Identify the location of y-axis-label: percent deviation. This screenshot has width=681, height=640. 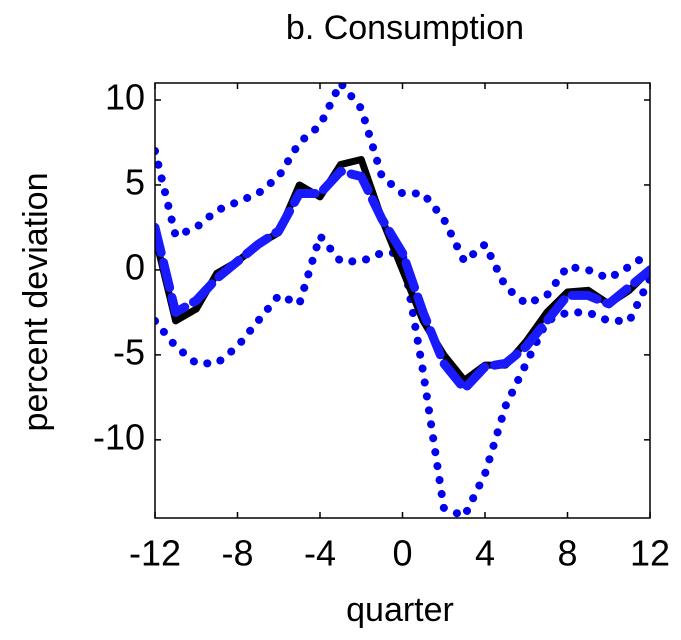
(36, 302).